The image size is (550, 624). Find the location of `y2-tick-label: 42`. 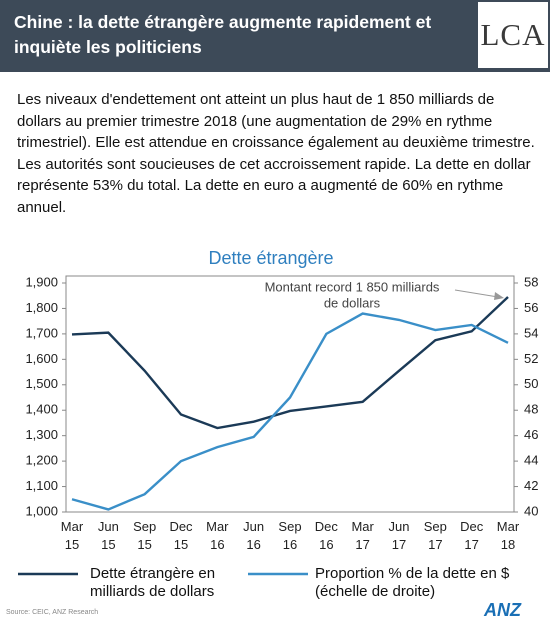

y2-tick-label: 42 is located at coordinates (531, 485).